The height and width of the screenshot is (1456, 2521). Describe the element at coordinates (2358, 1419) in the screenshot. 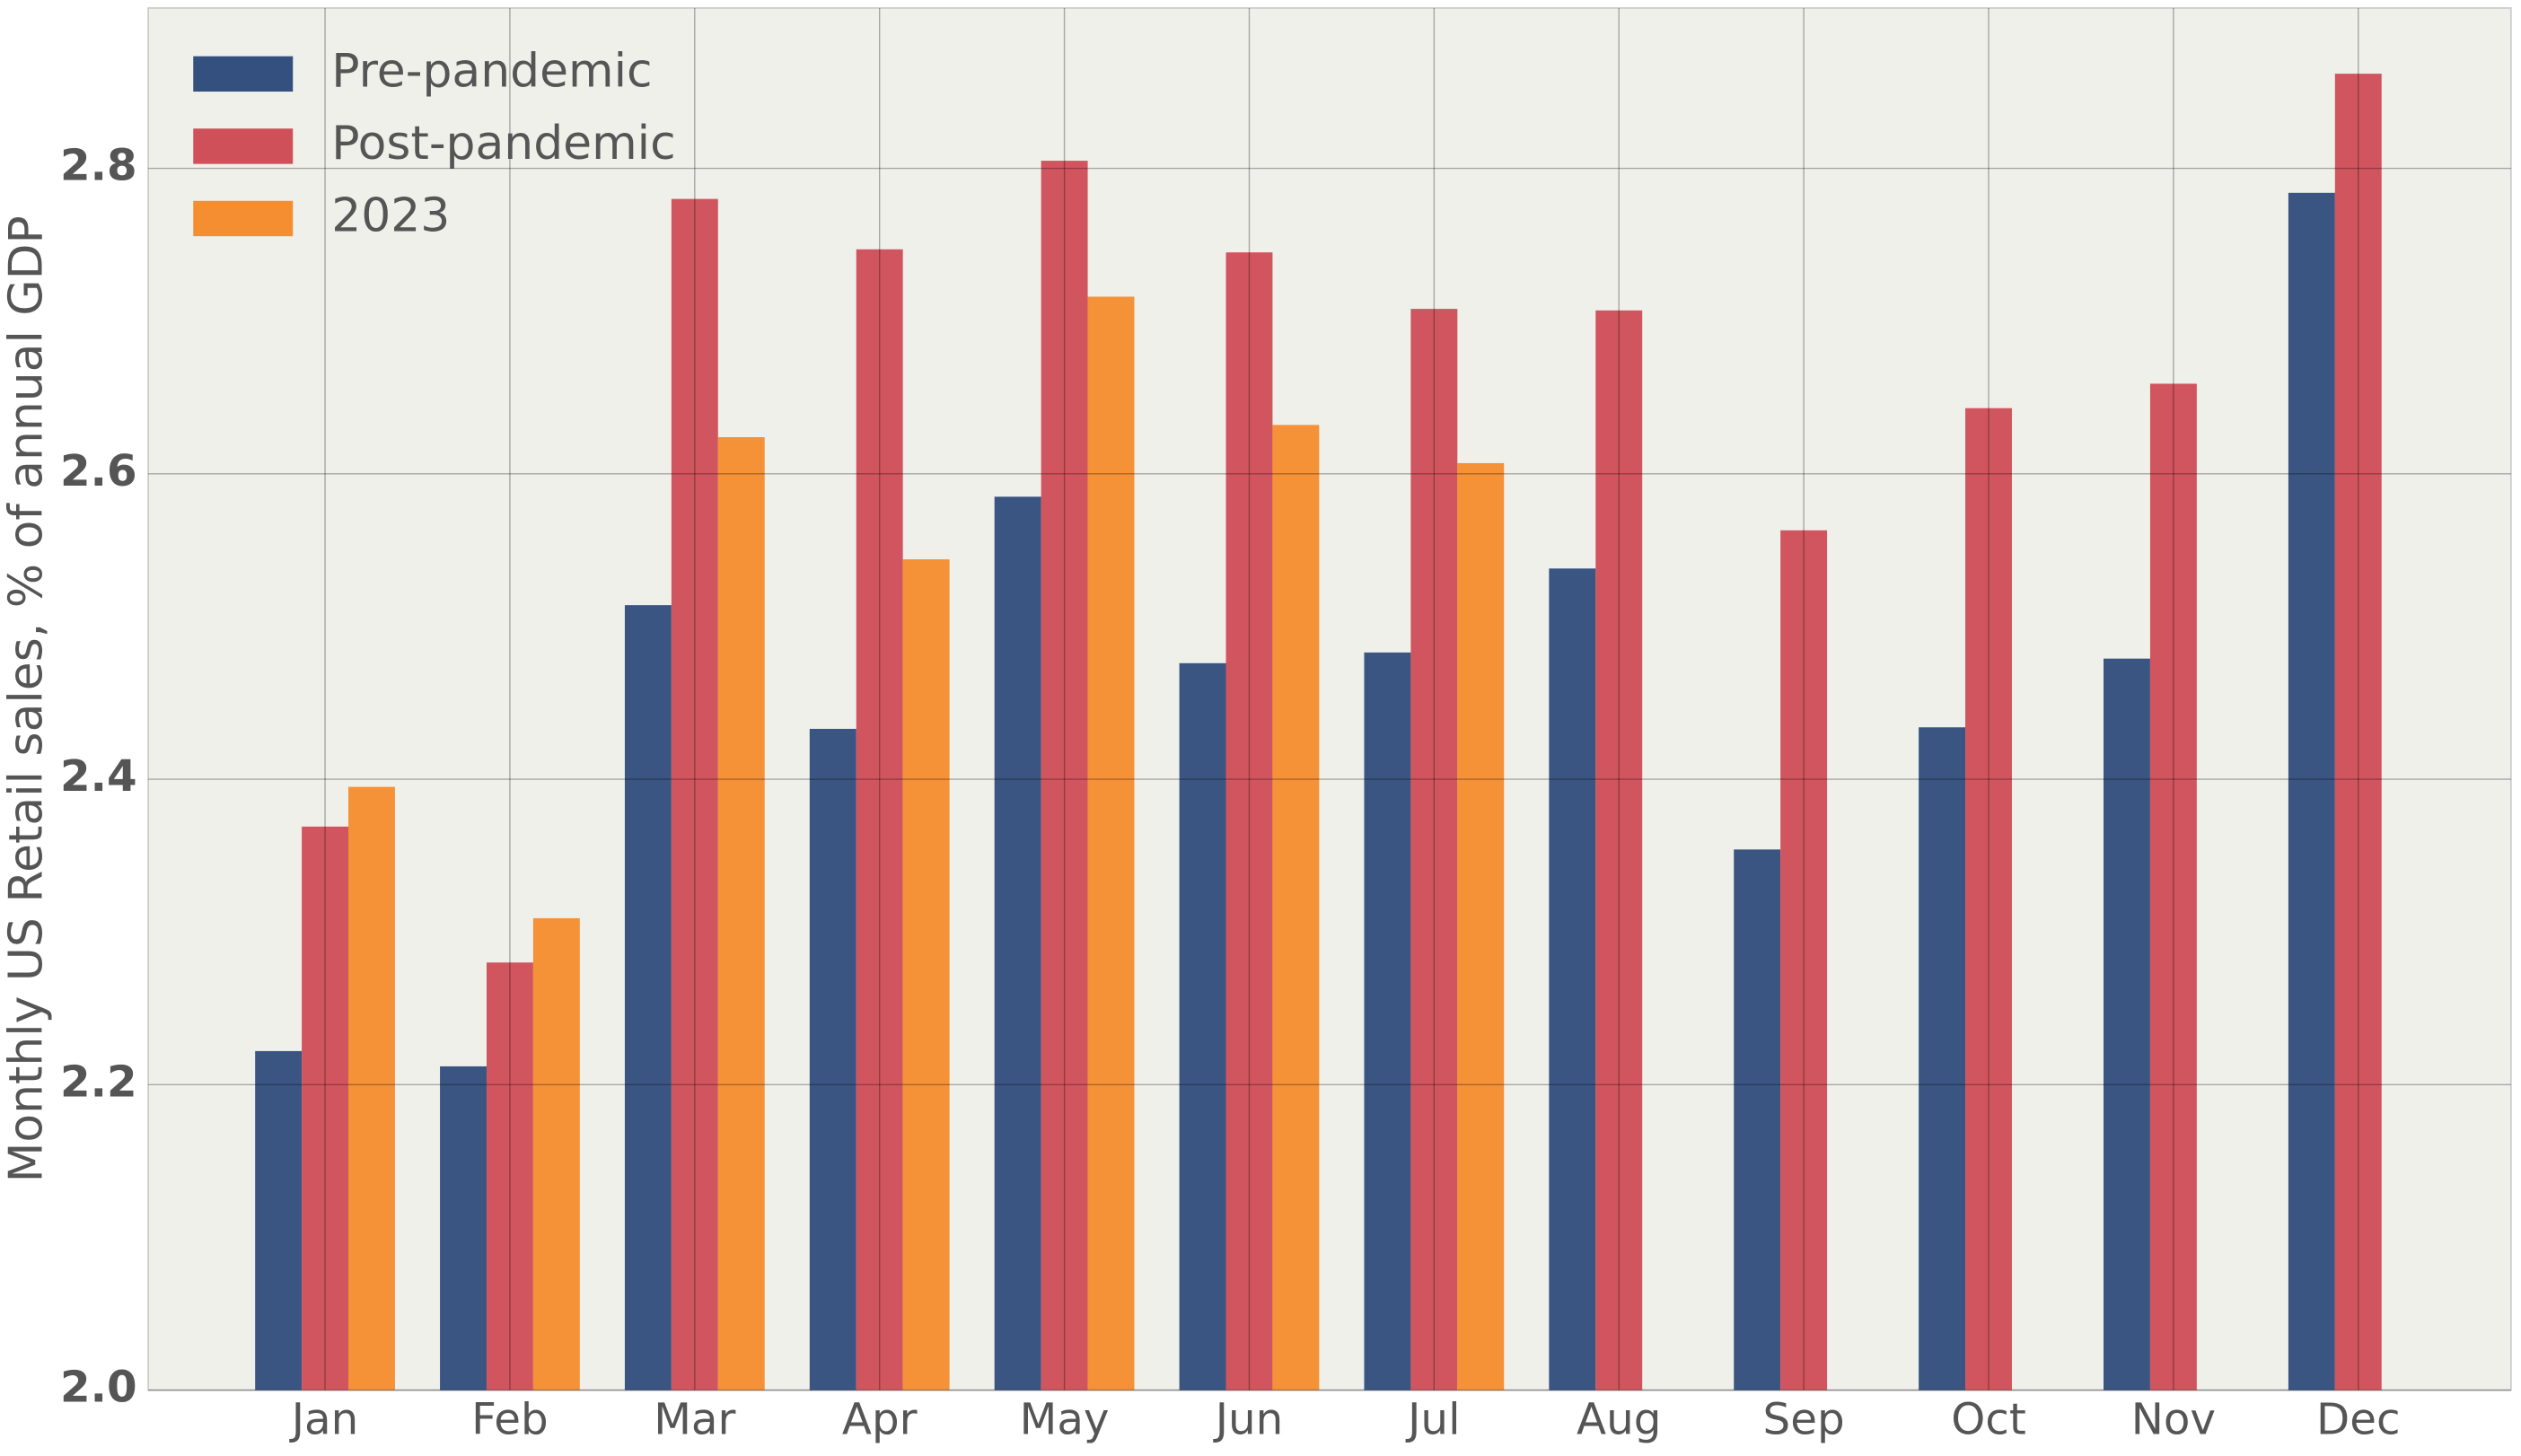

I see `x-tick-label: Dec` at that location.